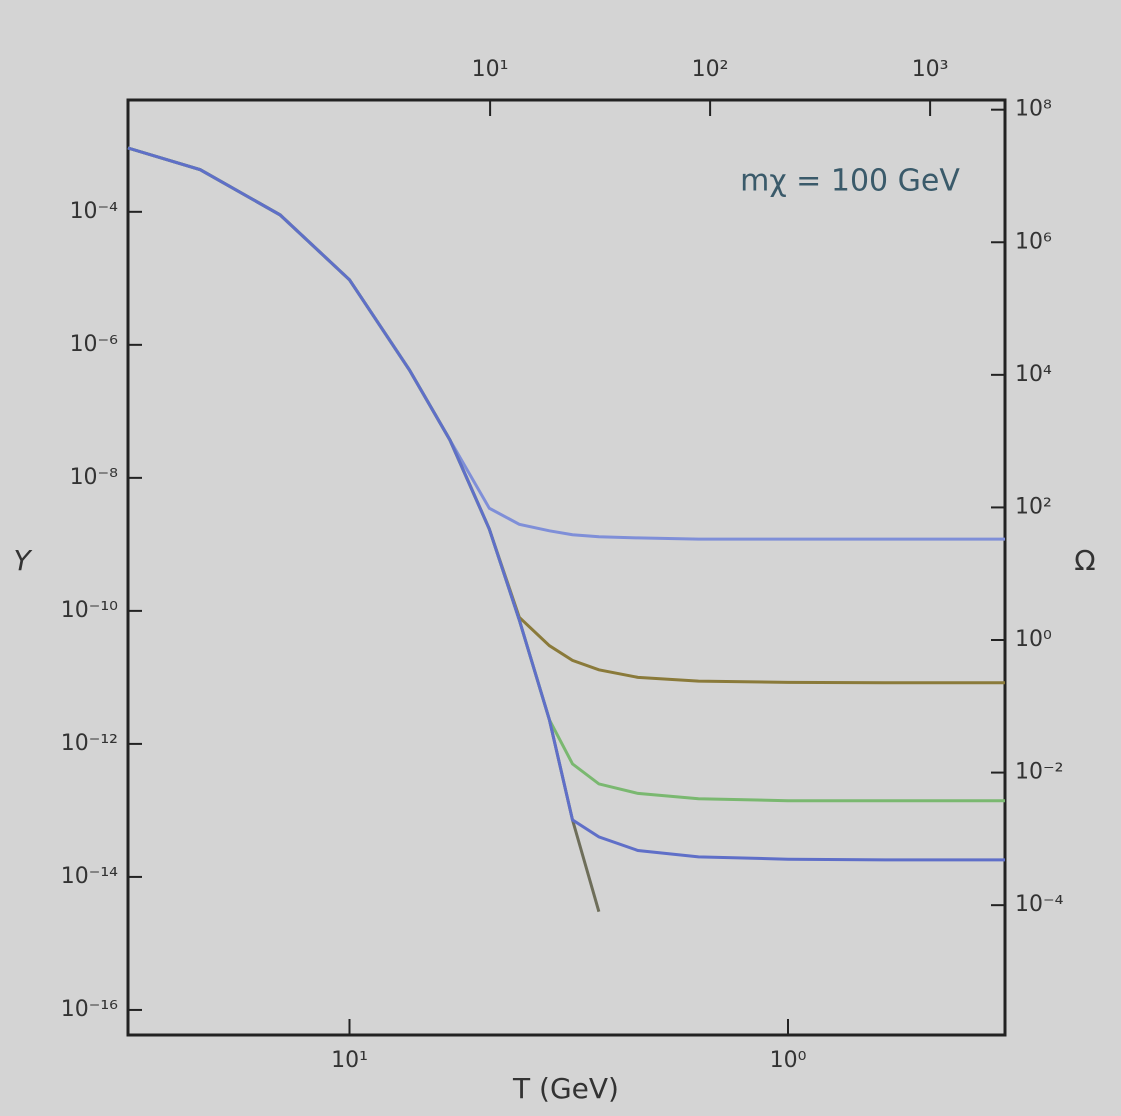  I want to click on y-tick-label: 10⁻¹², so click(89, 743).